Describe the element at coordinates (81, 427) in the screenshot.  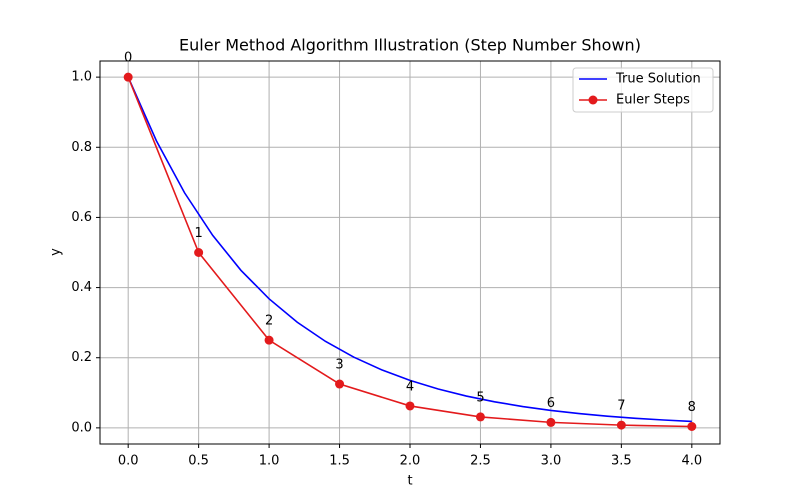
I see `y-tick-label: 0.0` at that location.